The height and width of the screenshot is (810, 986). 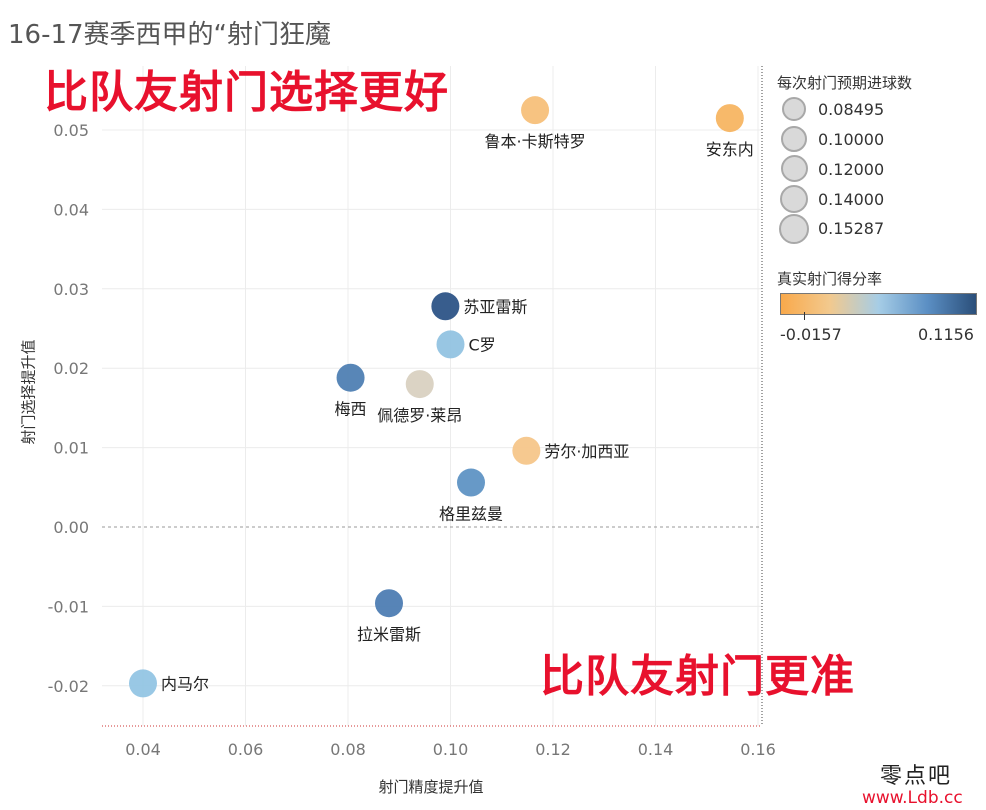 I want to click on x-tick-label: 0.08, so click(x=348, y=749).